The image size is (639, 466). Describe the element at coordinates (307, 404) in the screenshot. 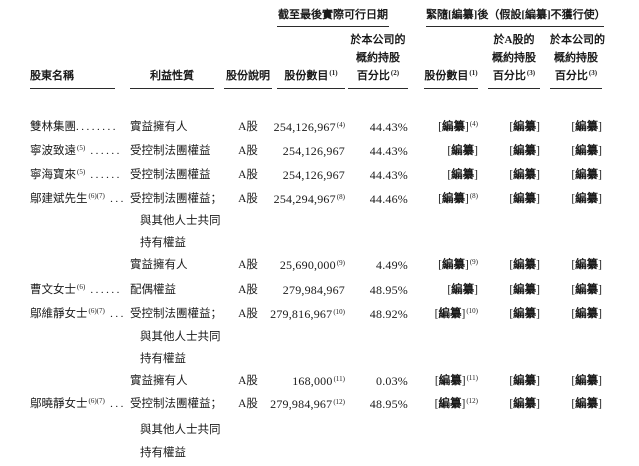

I see `shares-number-lpd: 279,984,967(12)` at that location.